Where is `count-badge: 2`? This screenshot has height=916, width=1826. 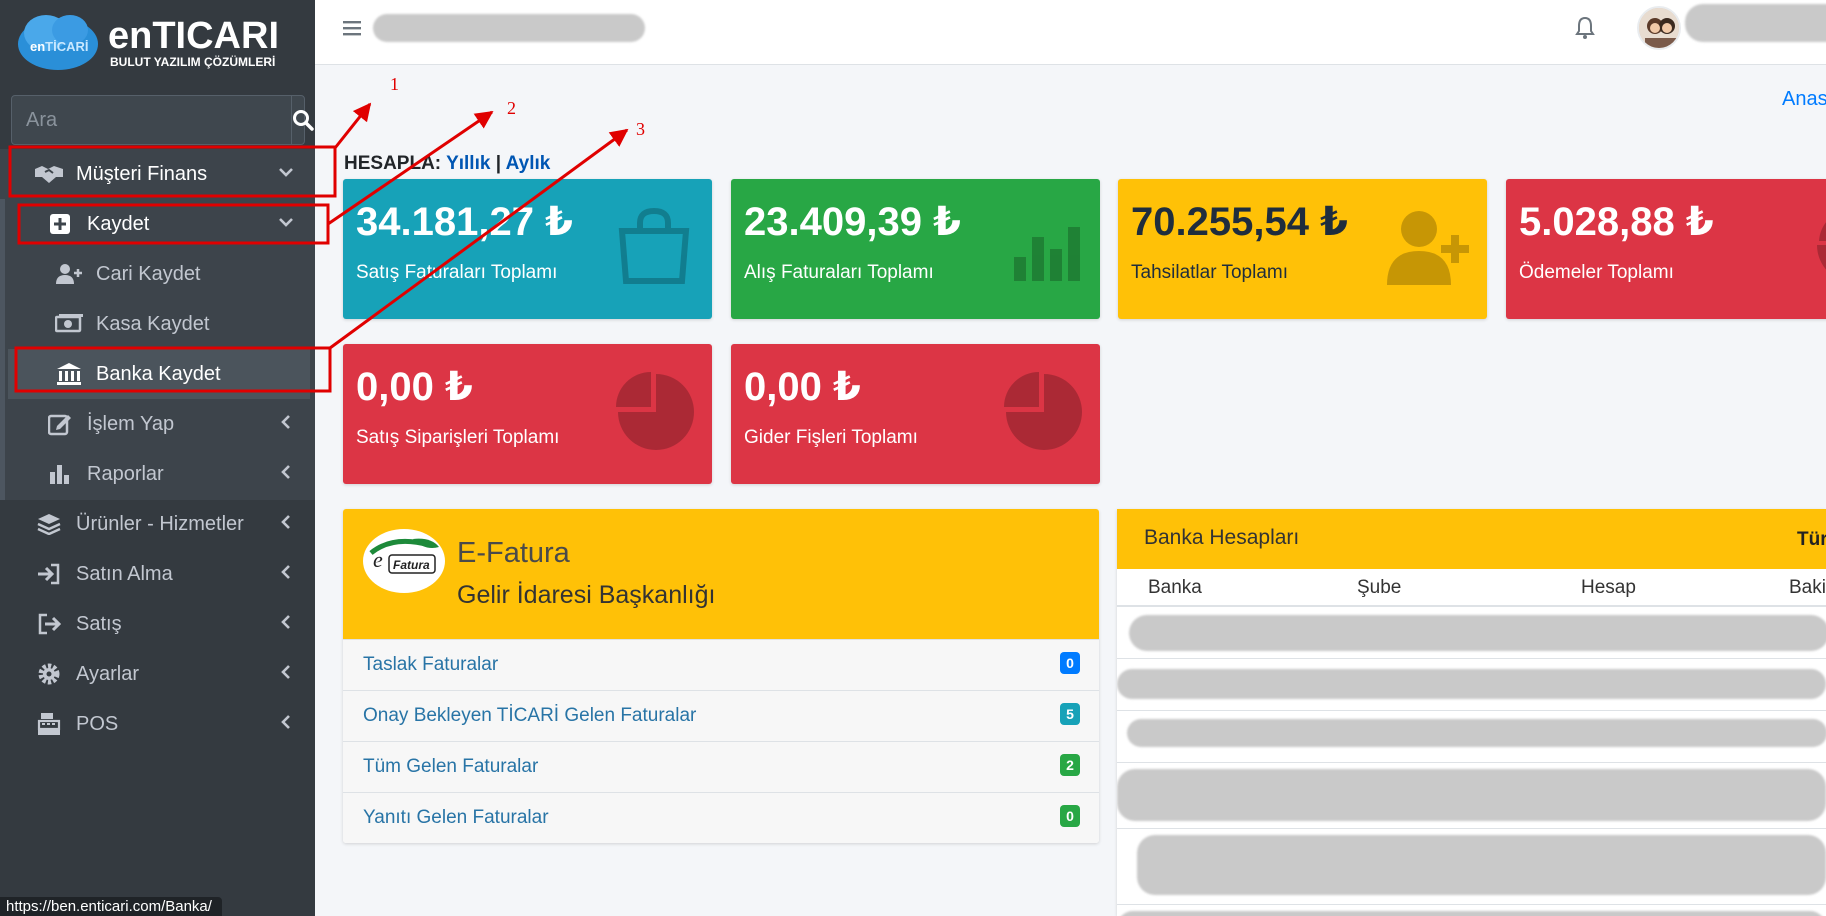
count-badge: 2 is located at coordinates (1070, 765).